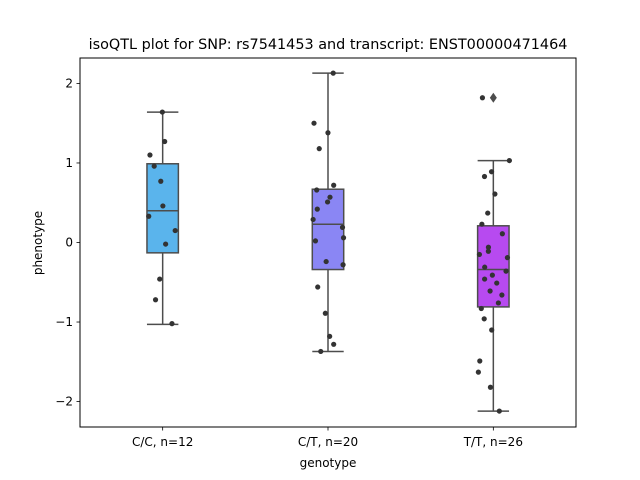  What do you see at coordinates (328, 442) in the screenshot?
I see `x-tick-label: C/T, n=20` at bounding box center [328, 442].